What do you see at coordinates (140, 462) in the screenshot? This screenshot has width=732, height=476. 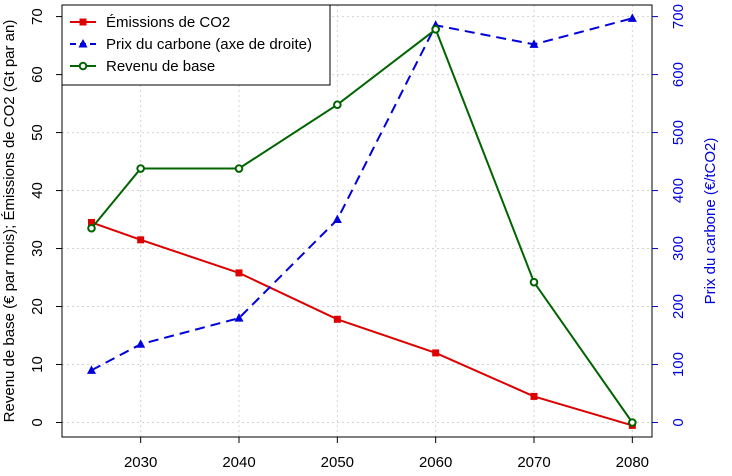 I see `x-tick-label: 2030` at bounding box center [140, 462].